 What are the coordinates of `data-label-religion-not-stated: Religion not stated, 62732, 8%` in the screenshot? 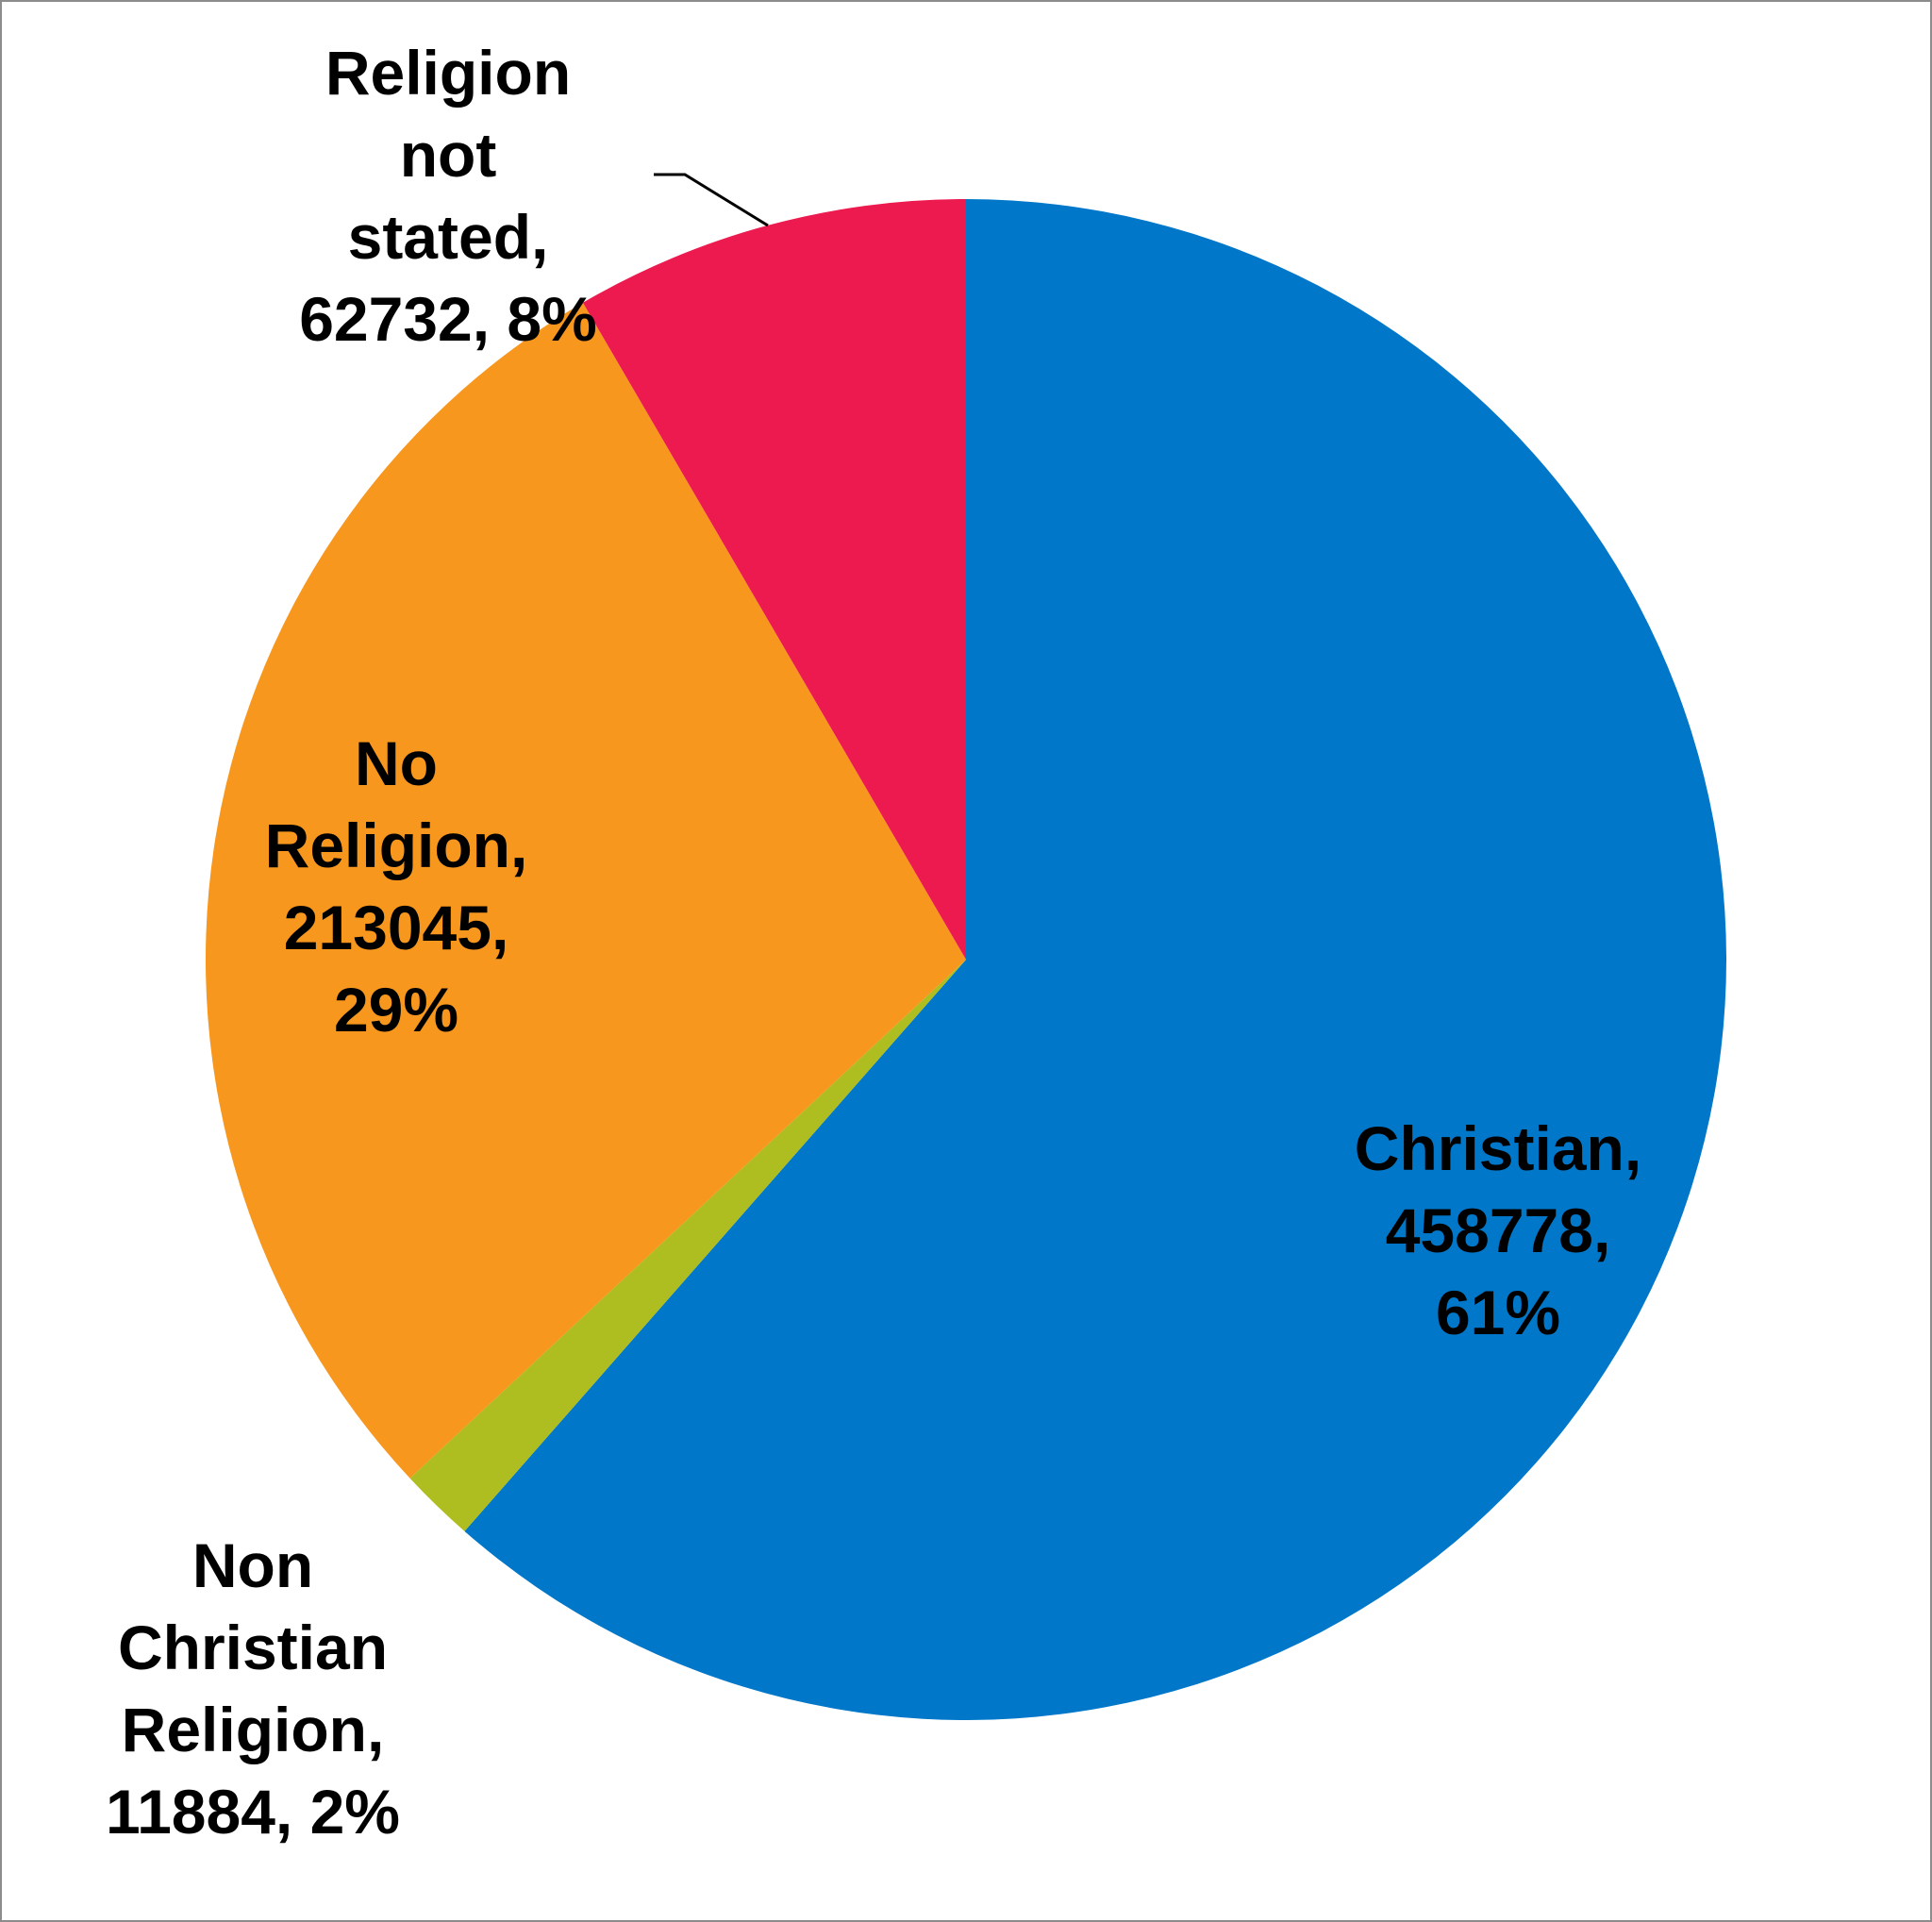 It's located at (448, 196).